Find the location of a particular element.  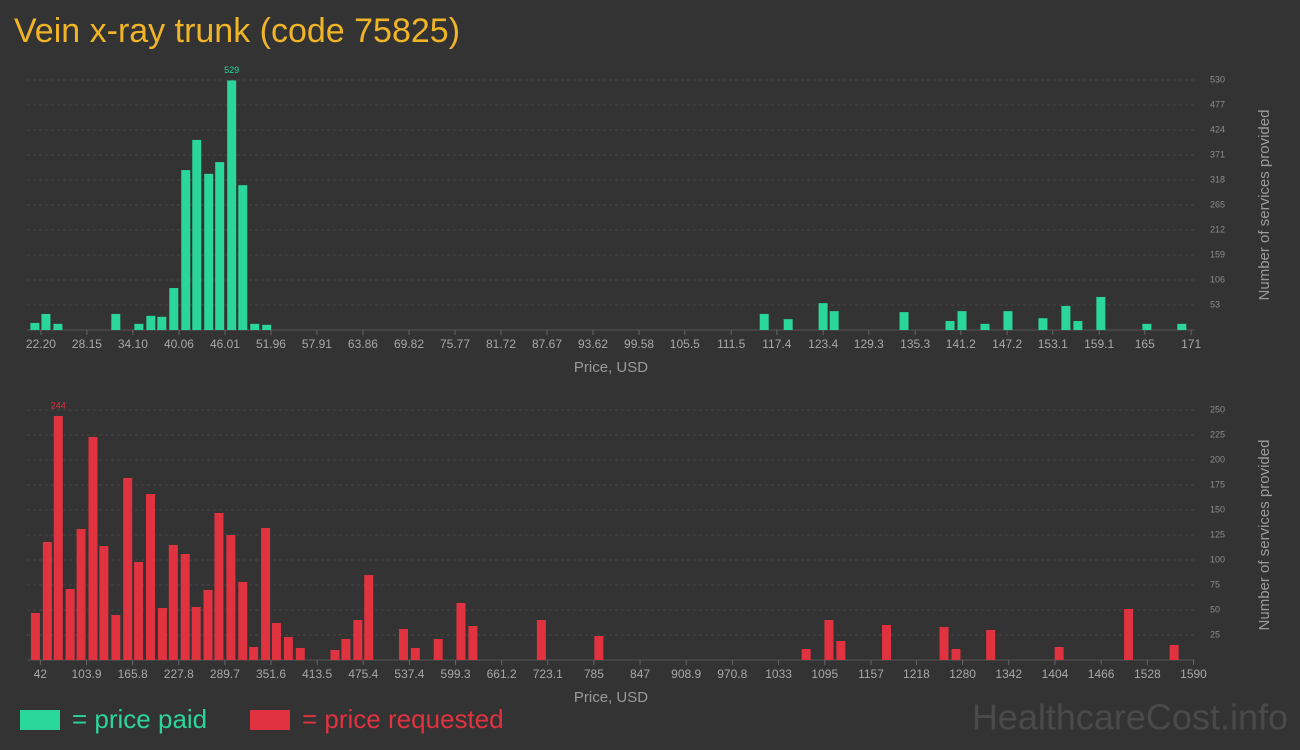

x-tick-label: 93.62 is located at coordinates (593, 344).